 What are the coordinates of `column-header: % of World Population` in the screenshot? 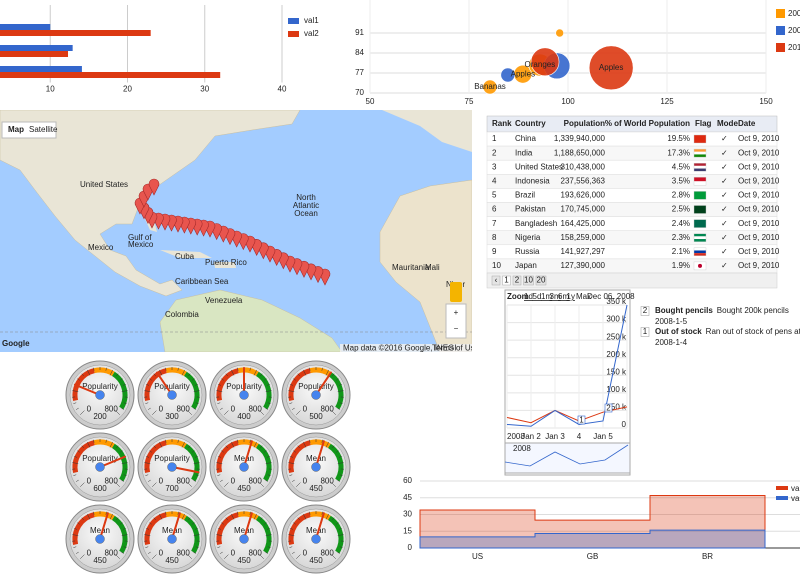 It's located at (647, 123).